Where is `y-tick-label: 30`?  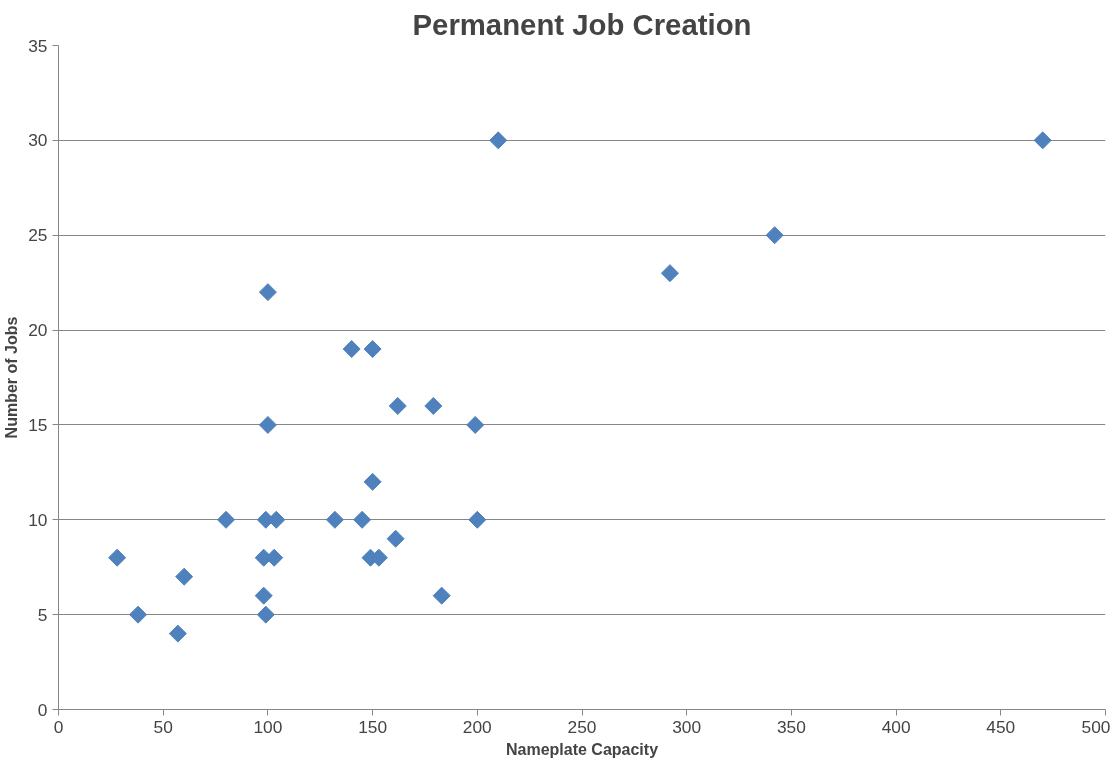 y-tick-label: 30 is located at coordinates (38, 140).